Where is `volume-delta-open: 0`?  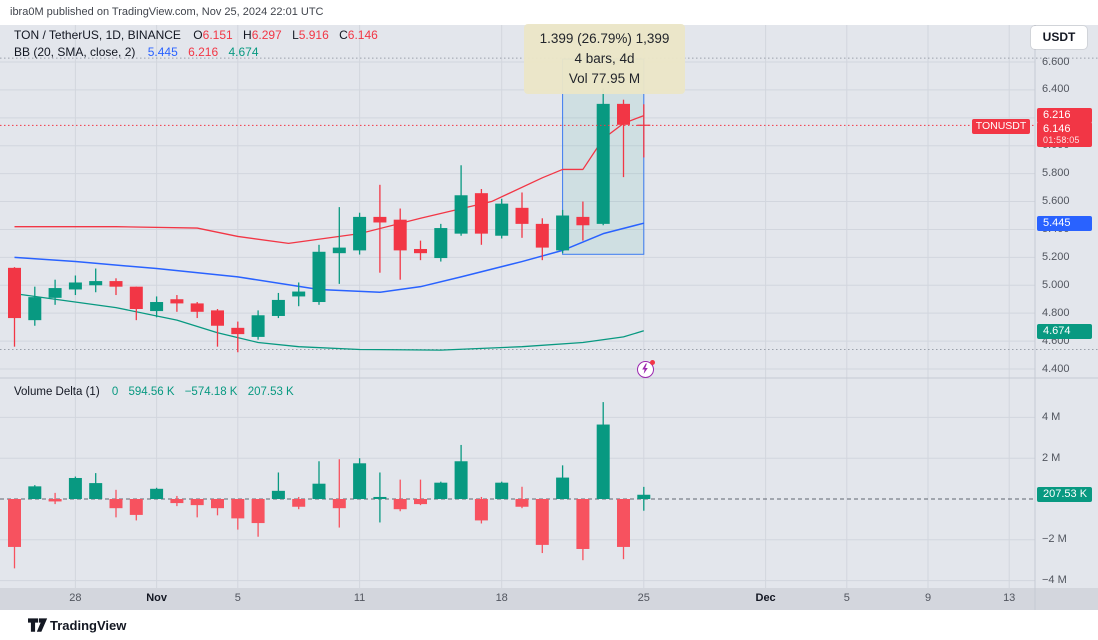
volume-delta-open: 0 is located at coordinates (115, 392).